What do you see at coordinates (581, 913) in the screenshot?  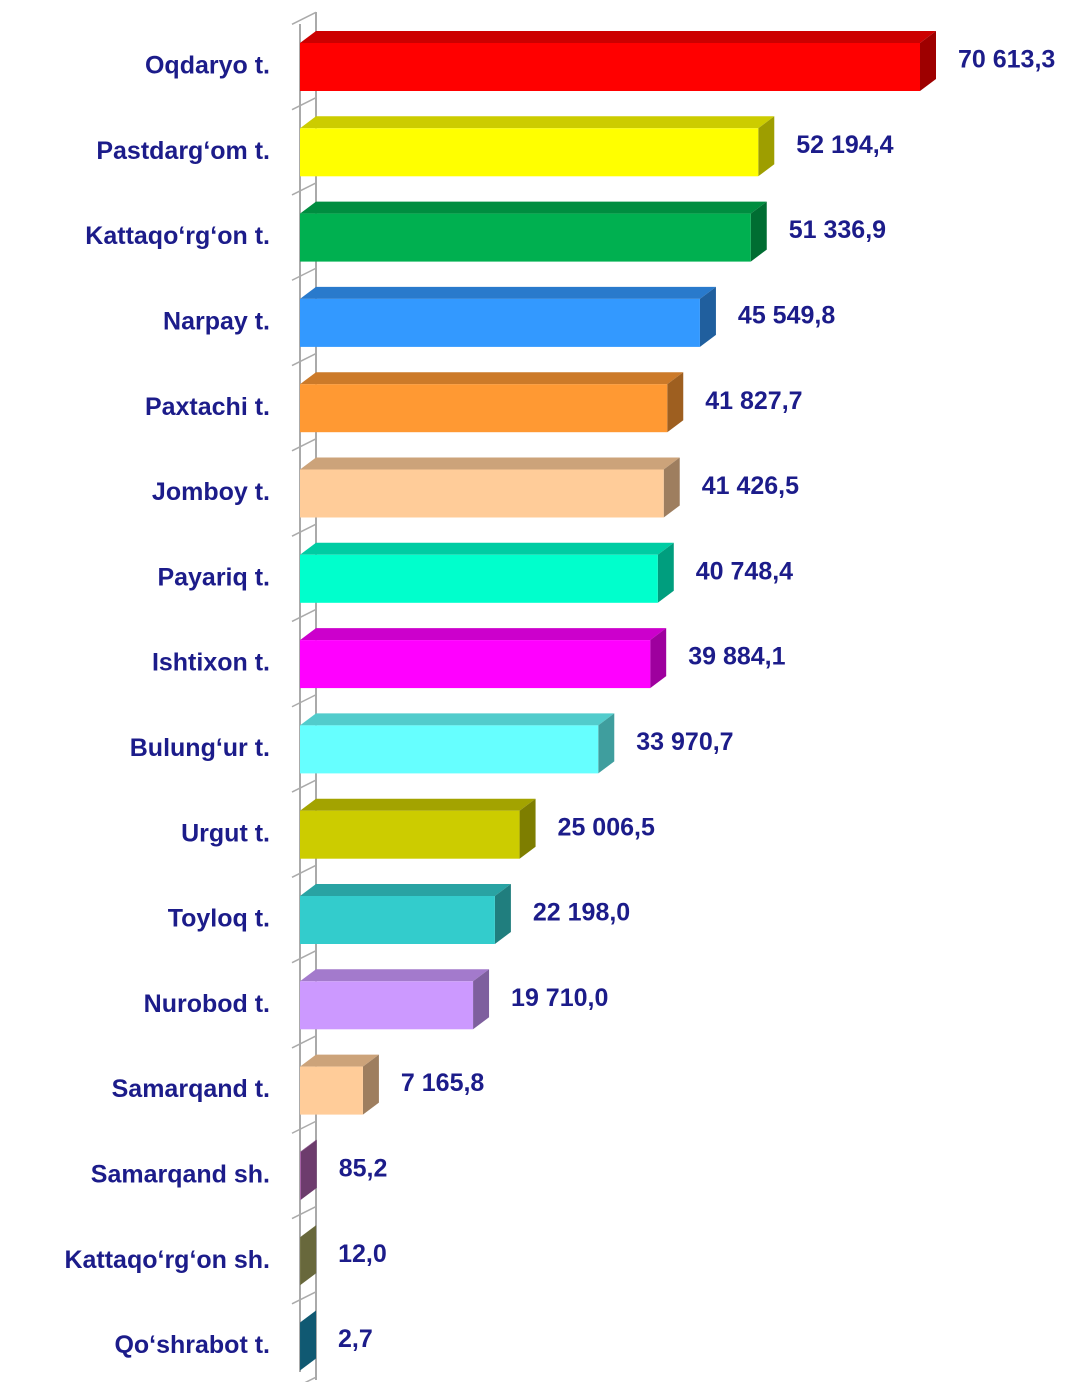 I see `value-label: 22 198,0` at bounding box center [581, 913].